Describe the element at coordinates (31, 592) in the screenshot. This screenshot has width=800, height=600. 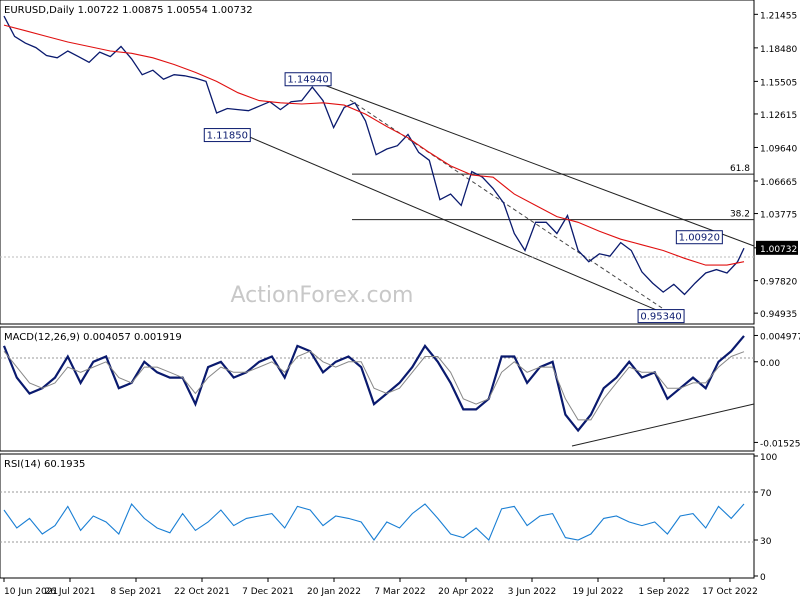
I see `x-tick-label: 10 Jun 2021` at that location.